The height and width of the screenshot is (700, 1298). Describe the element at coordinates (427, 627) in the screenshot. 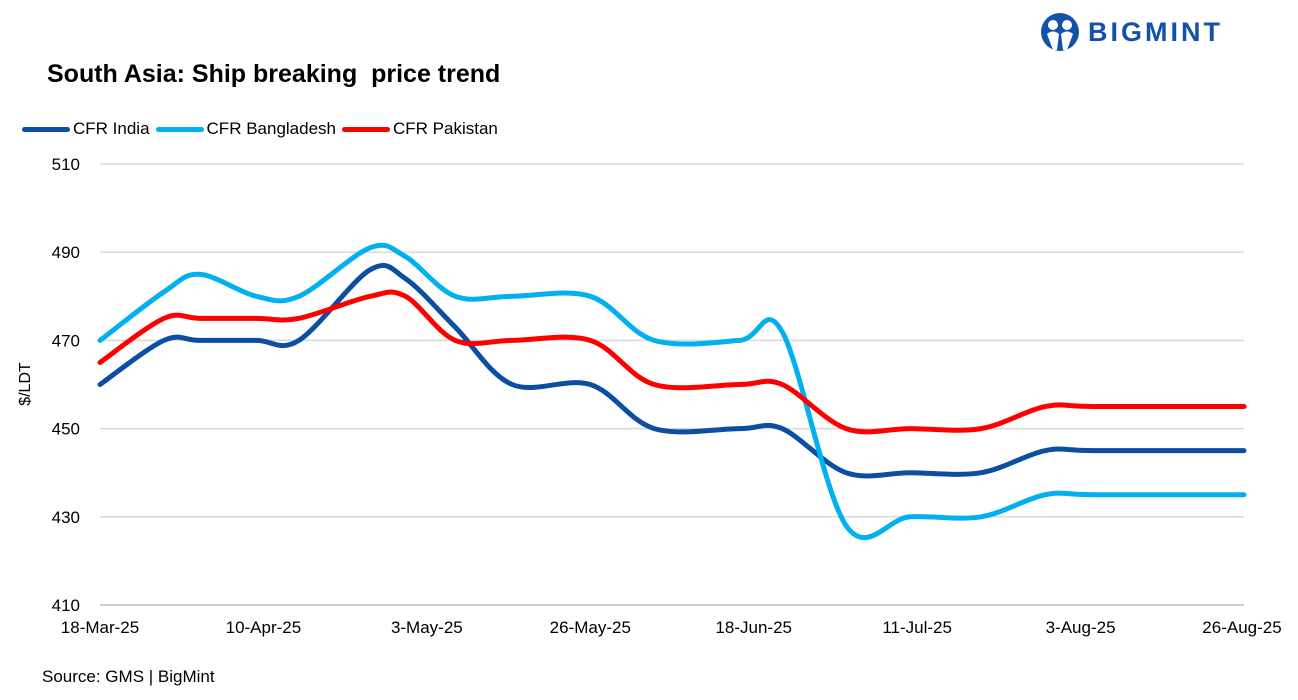

I see `x-tick-label: 3-May-25` at that location.